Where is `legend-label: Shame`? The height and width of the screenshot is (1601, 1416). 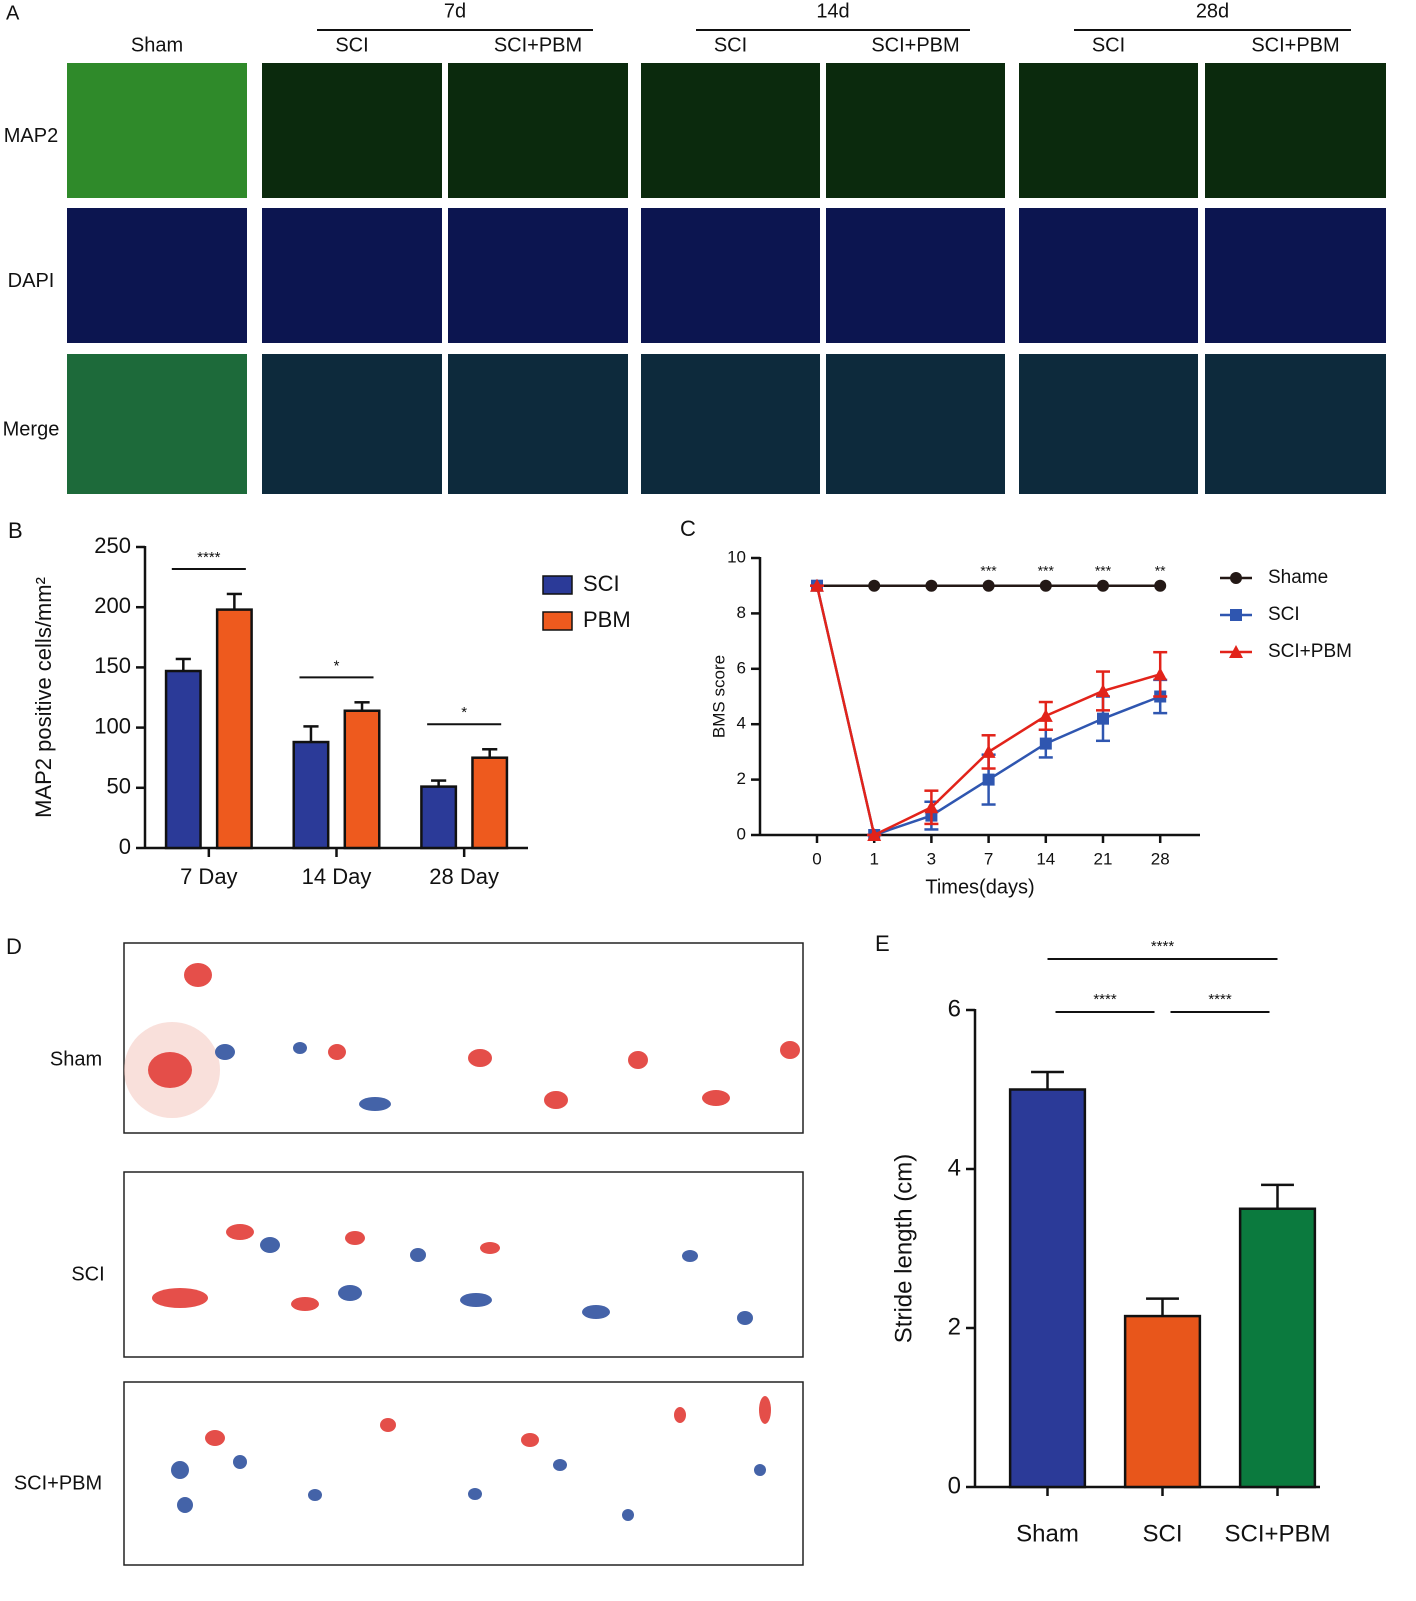 legend-label: Shame is located at coordinates (1298, 577).